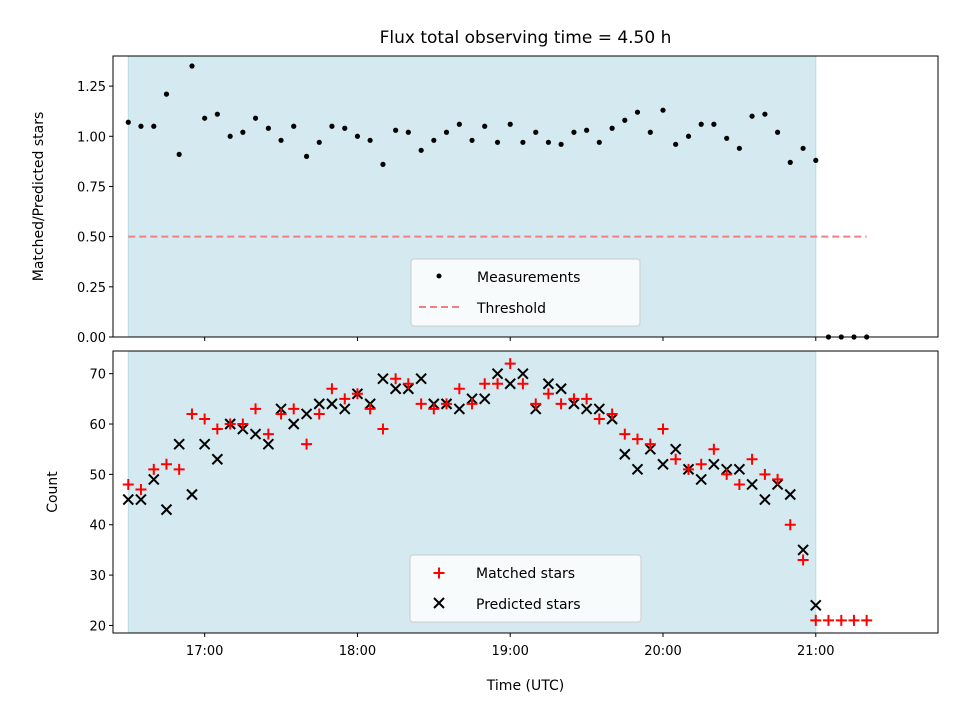 The height and width of the screenshot is (720, 960). What do you see at coordinates (511, 309) in the screenshot?
I see `legend-threshold-label: Threshold` at bounding box center [511, 309].